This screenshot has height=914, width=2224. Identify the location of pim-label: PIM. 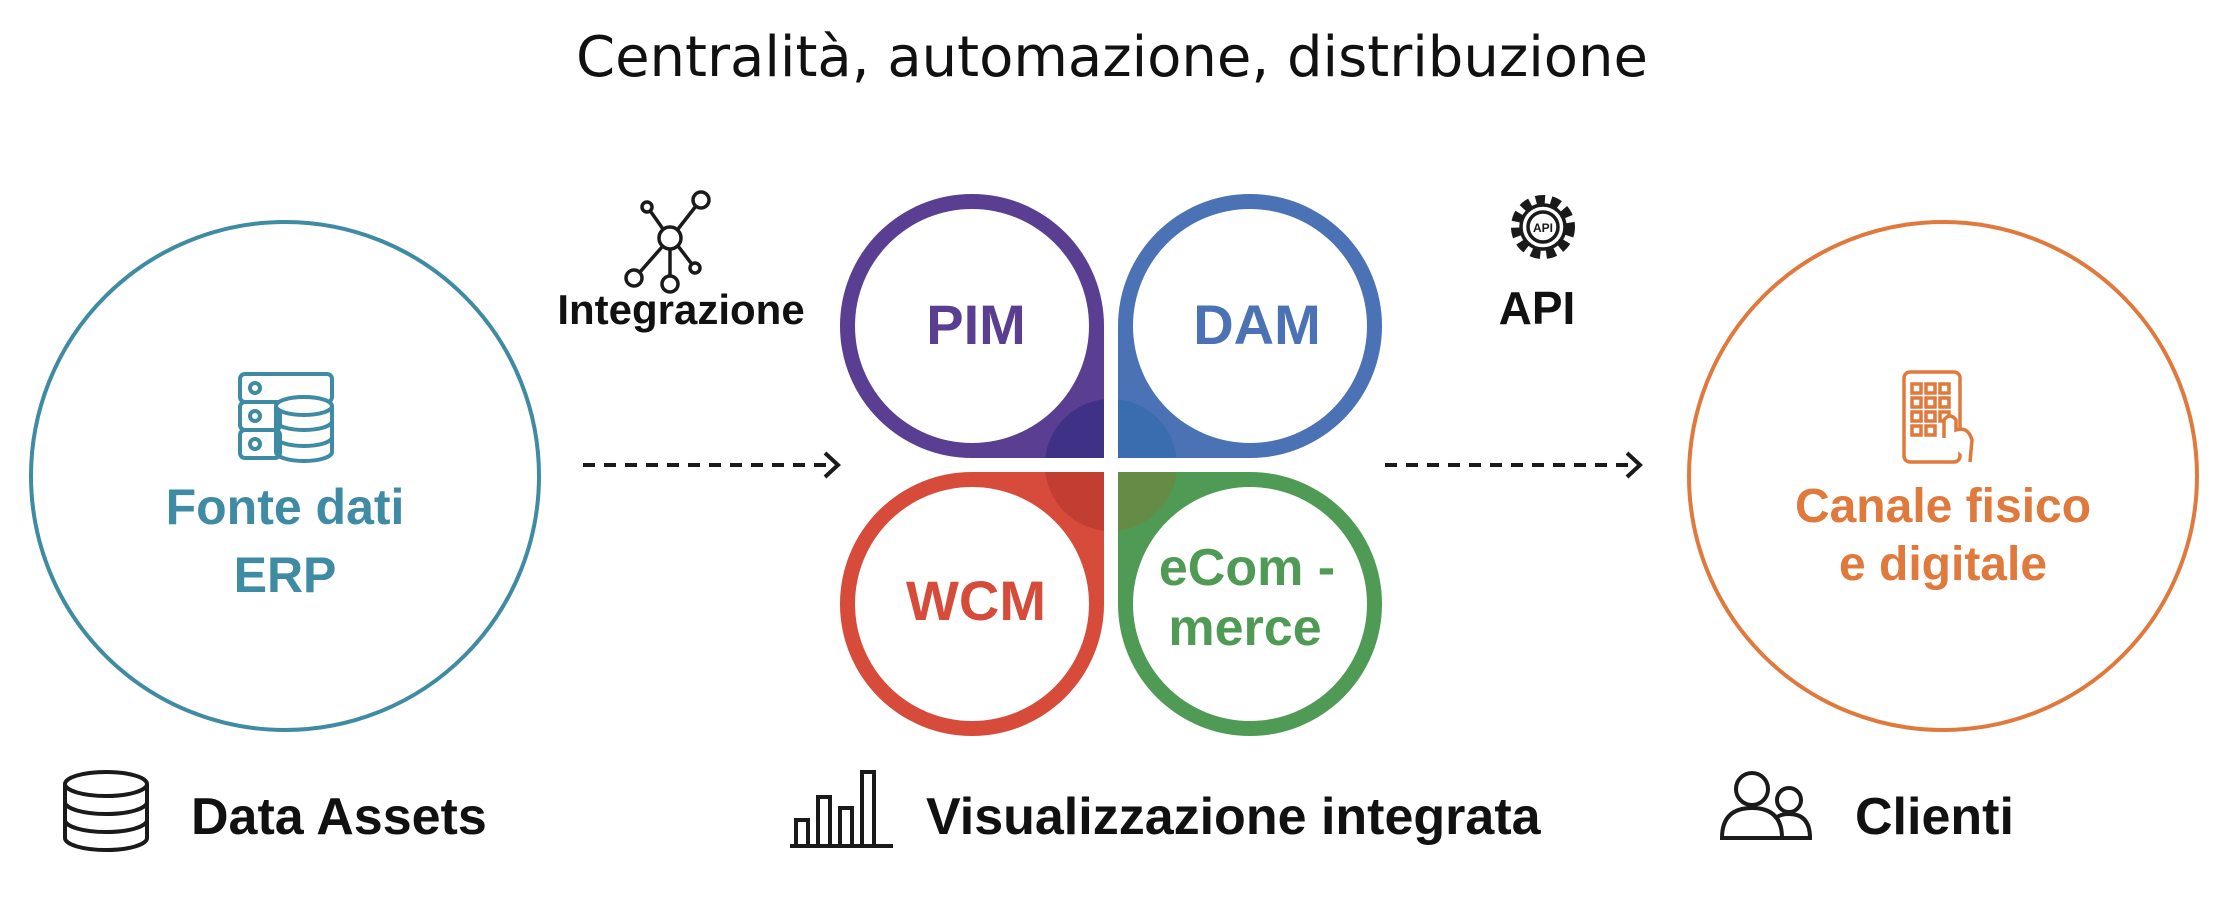
(976, 324).